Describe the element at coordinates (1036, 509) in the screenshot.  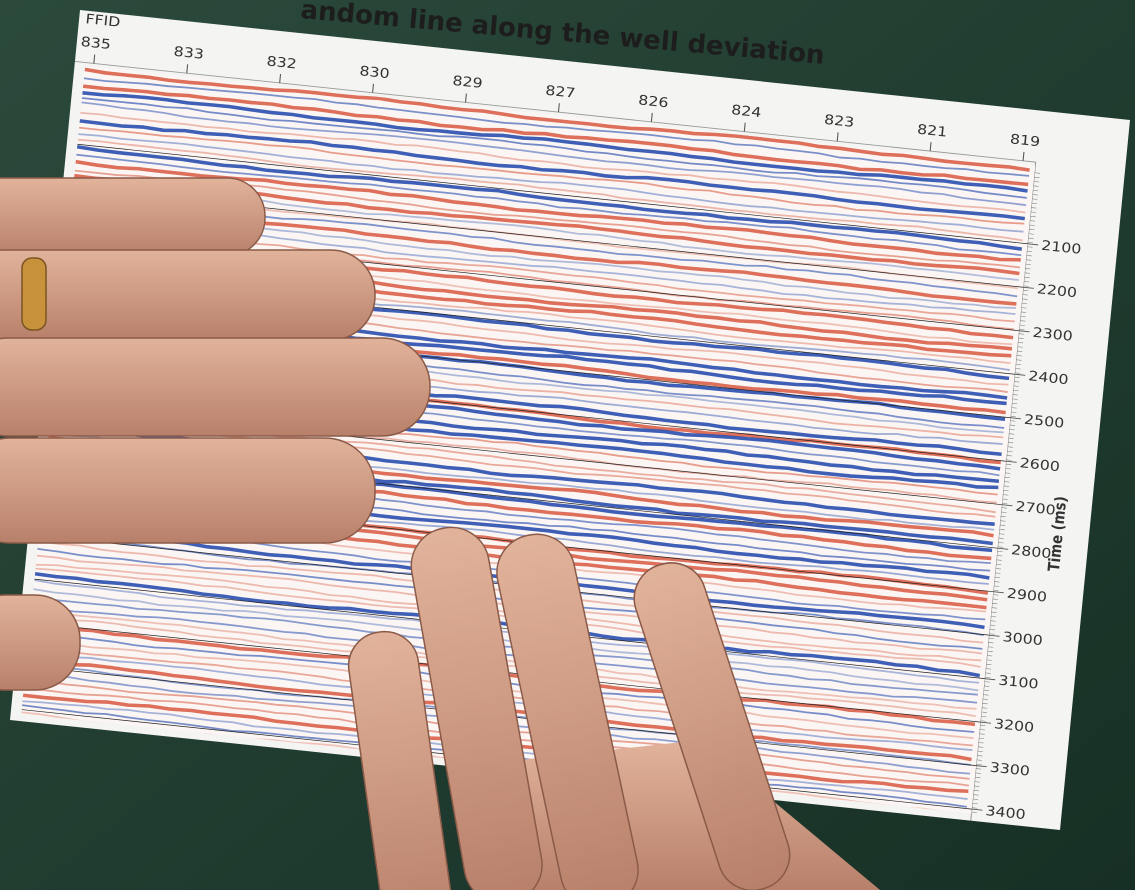
I see `right-tick-label: 2700` at that location.